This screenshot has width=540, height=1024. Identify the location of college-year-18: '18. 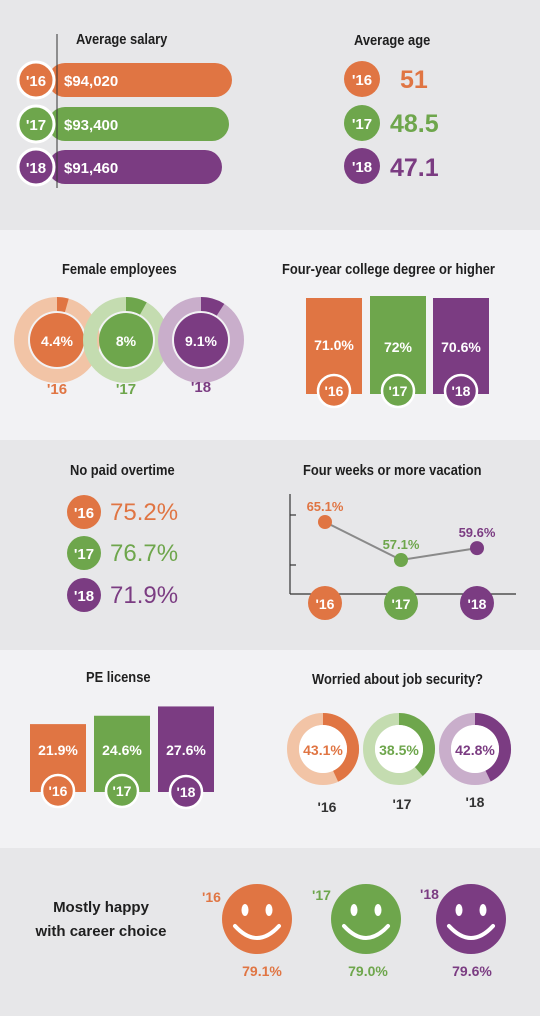
(461, 391).